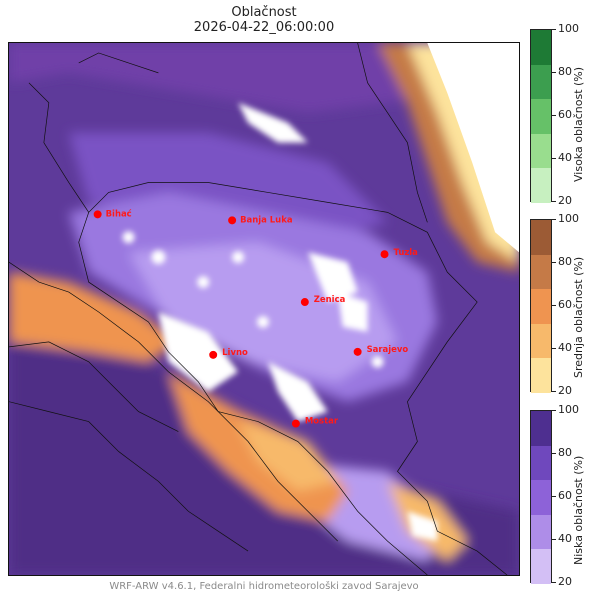 The width and height of the screenshot is (600, 600). I want to click on map-title: Oblačnost, so click(264, 12).